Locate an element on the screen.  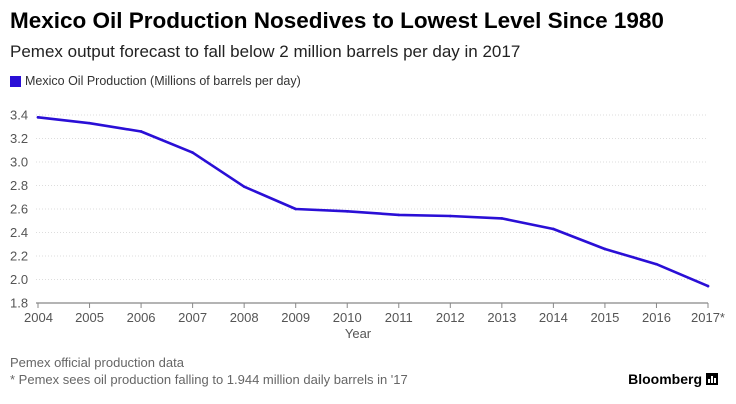
x-tick-label: 2013 is located at coordinates (501, 317).